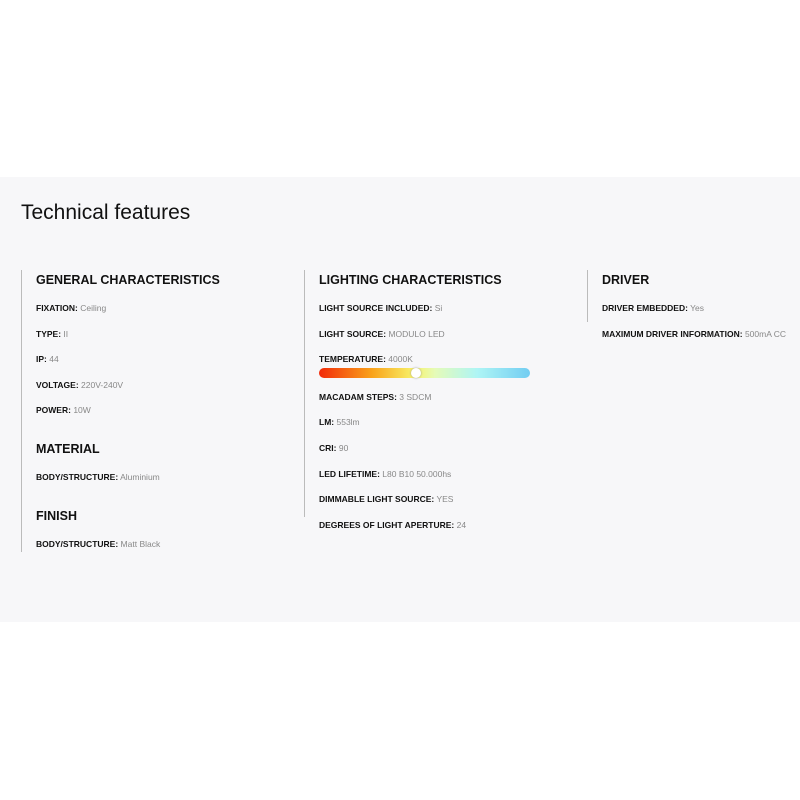 The height and width of the screenshot is (800, 800). I want to click on spec-value: Ceiling, so click(93, 308).